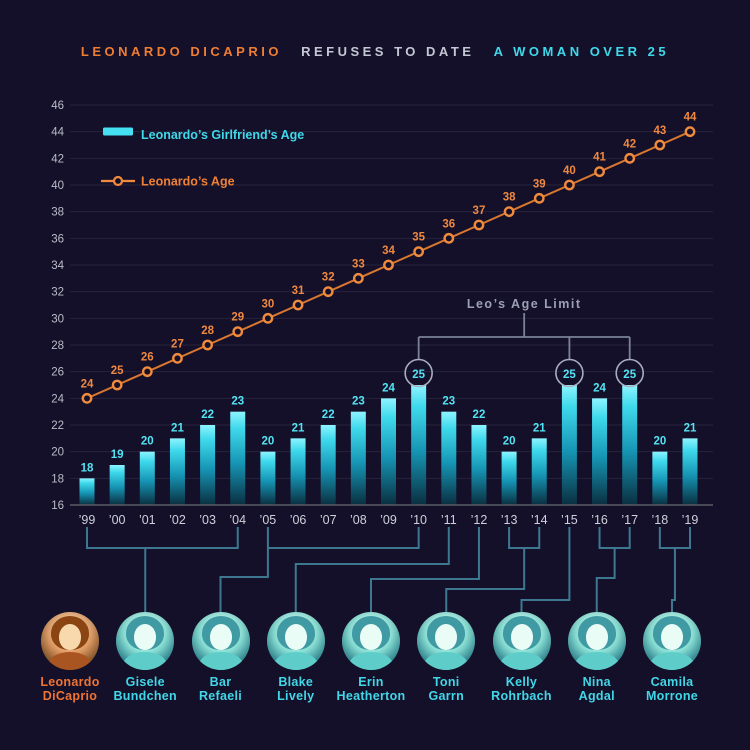 This screenshot has height=750, width=750. I want to click on name-bar-refaeli: Bar Refaeli, so click(221, 689).